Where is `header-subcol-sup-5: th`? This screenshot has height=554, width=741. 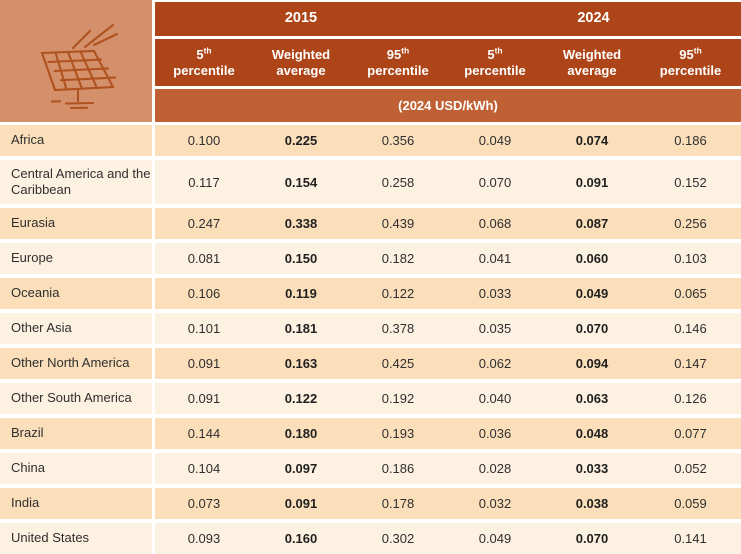 header-subcol-sup-5: th is located at coordinates (697, 50).